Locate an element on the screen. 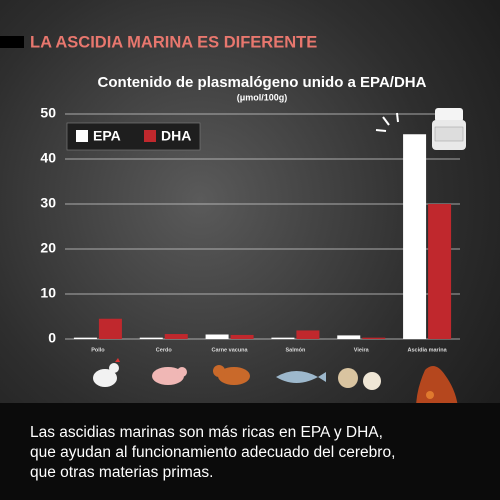 The image size is (500, 500). chart-subtitle: (μmol/100g) is located at coordinates (262, 97).